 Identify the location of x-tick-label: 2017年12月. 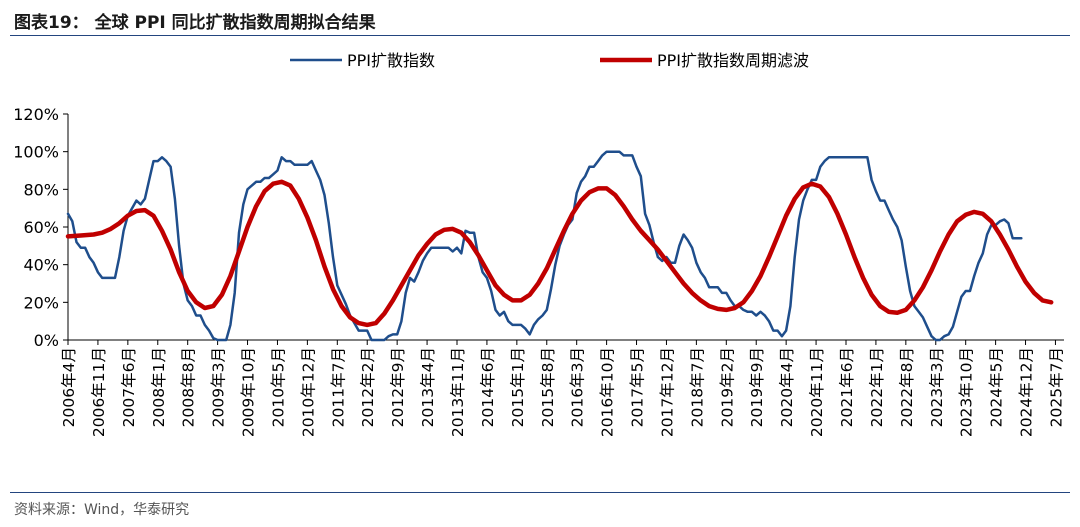
(667, 392).